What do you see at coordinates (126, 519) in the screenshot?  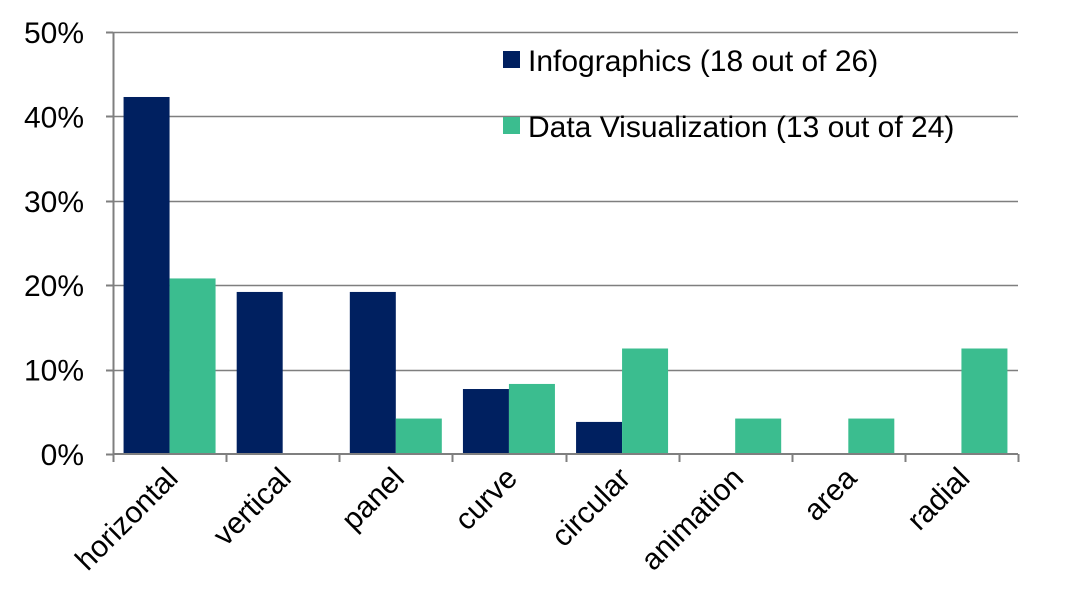 I see `x-category-label: horizontal` at bounding box center [126, 519].